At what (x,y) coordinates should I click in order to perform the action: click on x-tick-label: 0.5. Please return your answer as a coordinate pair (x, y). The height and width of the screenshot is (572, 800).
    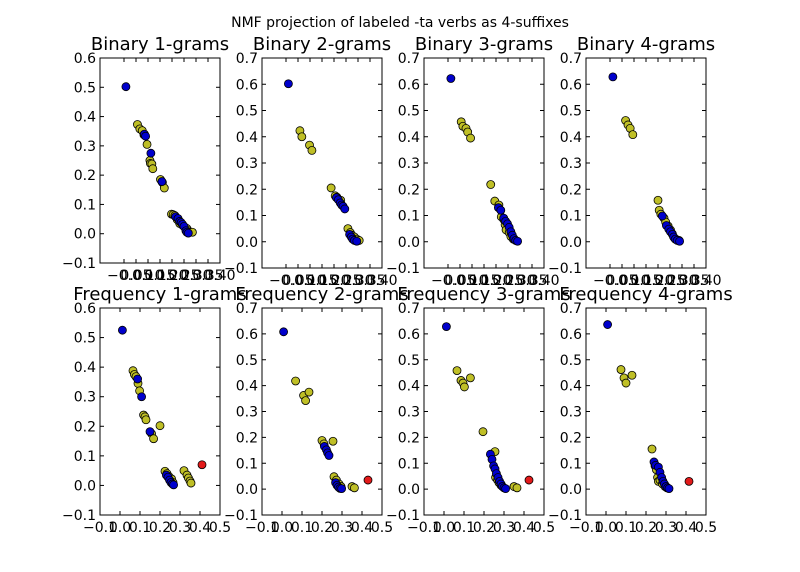
    Looking at the image, I should click on (220, 528).